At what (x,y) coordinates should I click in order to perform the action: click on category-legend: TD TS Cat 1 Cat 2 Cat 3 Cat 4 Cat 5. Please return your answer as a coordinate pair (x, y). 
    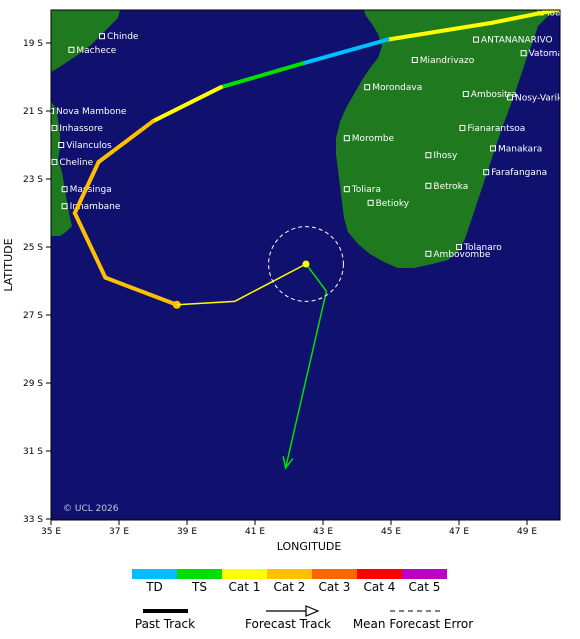
    Looking at the image, I should click on (289, 581).